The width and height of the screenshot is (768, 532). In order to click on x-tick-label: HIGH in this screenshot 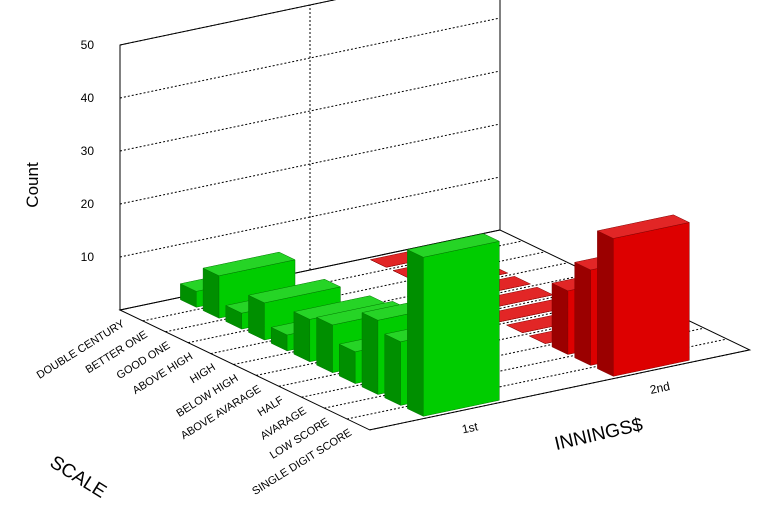, I will do `click(203, 373)`.